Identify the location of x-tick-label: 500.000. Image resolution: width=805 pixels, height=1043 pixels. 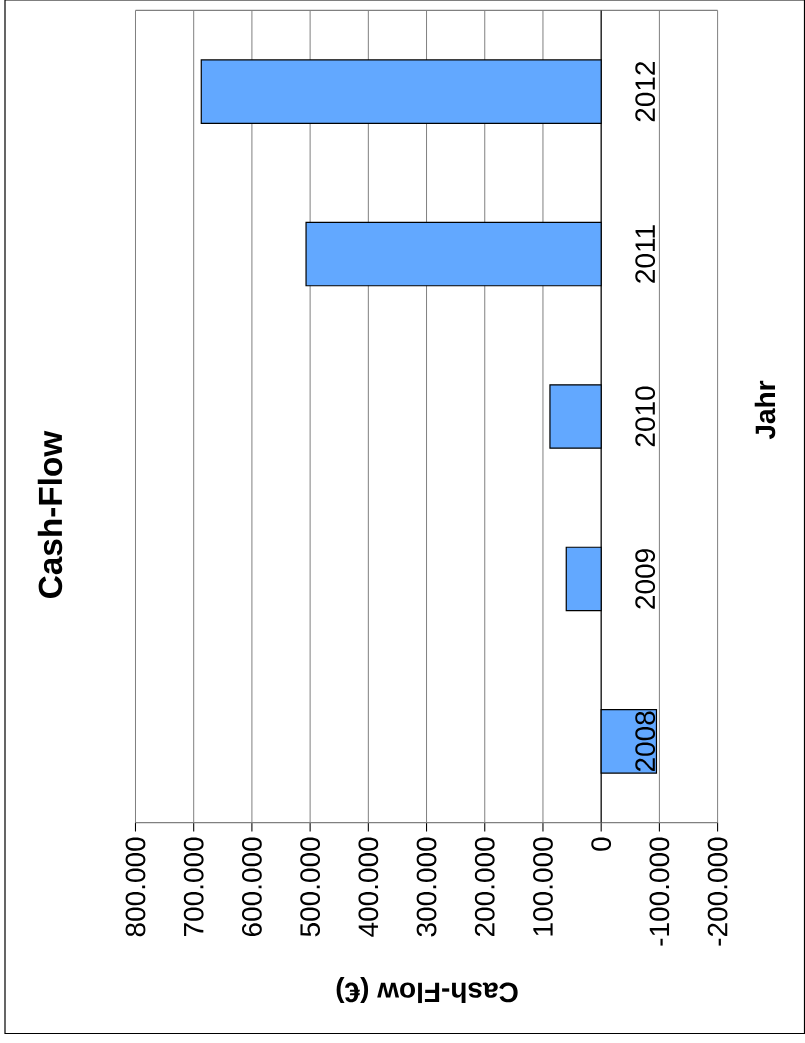
(310, 887).